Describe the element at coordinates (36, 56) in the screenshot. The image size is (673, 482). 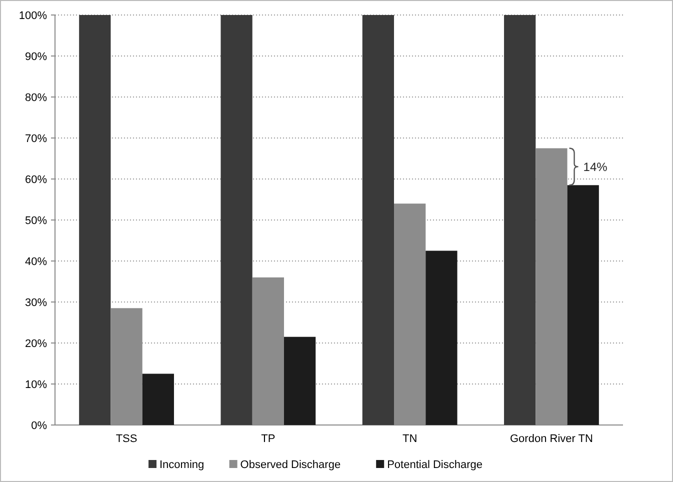
I see `y-tick-label: 90%` at that location.